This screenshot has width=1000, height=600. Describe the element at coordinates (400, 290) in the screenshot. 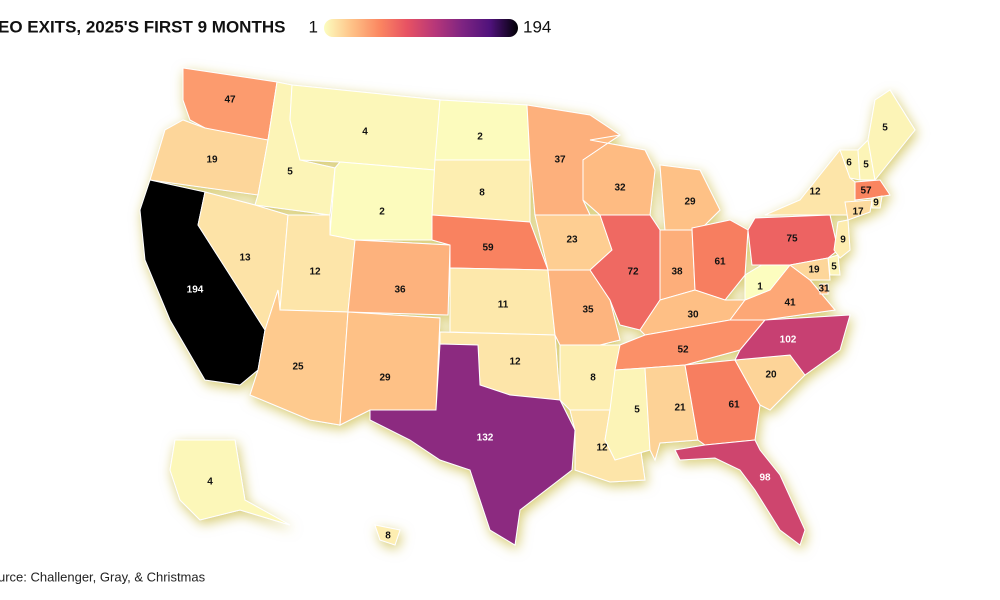

I see `state-value-label: 36` at that location.